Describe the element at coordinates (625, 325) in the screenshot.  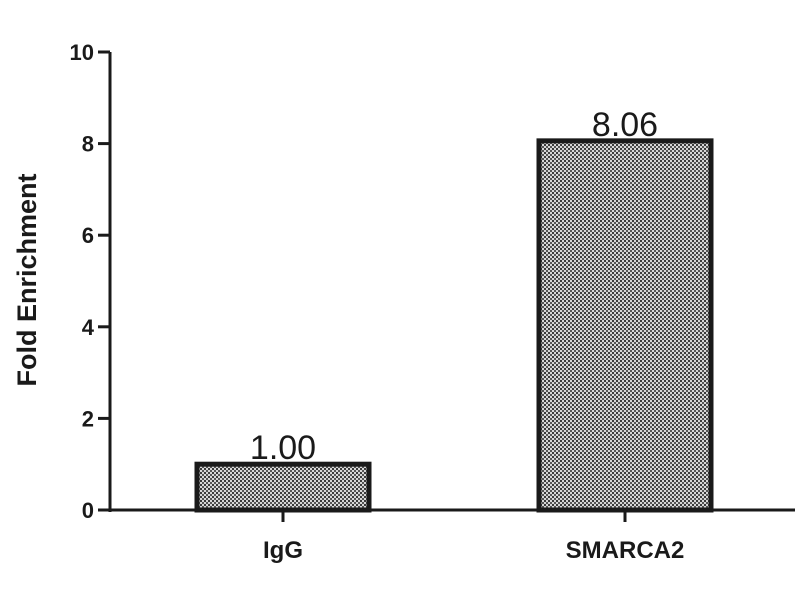
I see `bar-smarca2` at that location.